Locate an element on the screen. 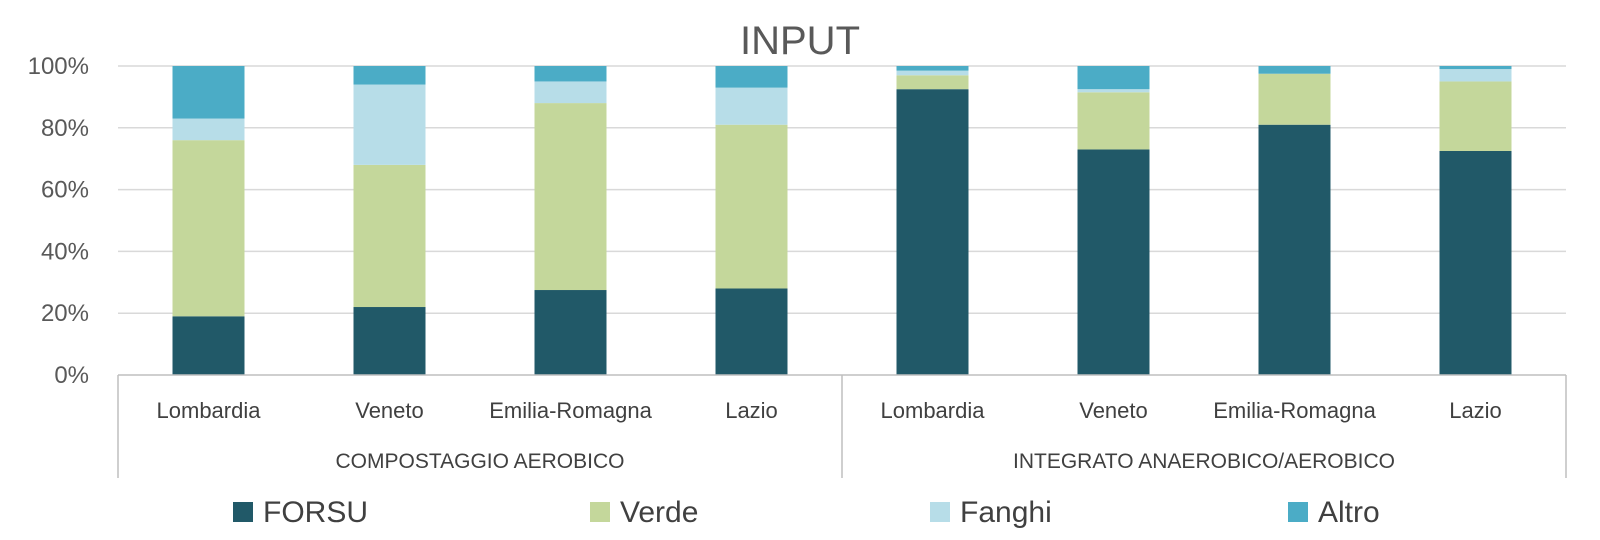 This screenshot has width=1600, height=540. y-tick-label: 80% is located at coordinates (65, 128).